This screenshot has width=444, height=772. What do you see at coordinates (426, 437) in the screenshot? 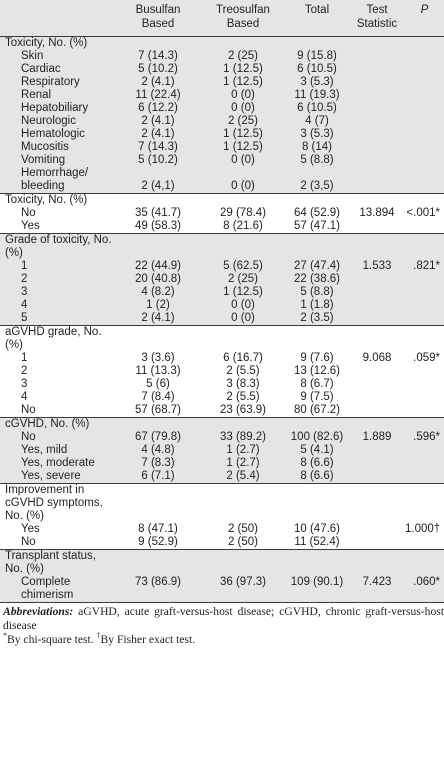
I see `p-value-cell: .596*` at bounding box center [426, 437].